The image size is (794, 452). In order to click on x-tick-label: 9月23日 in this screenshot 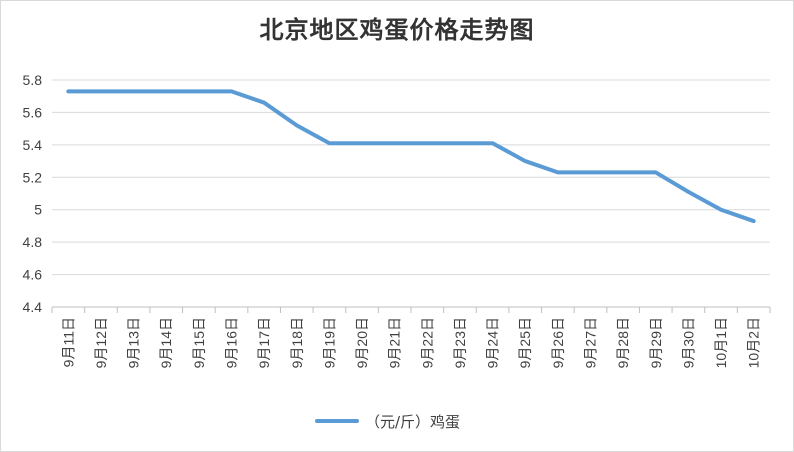, I will do `click(460, 342)`.